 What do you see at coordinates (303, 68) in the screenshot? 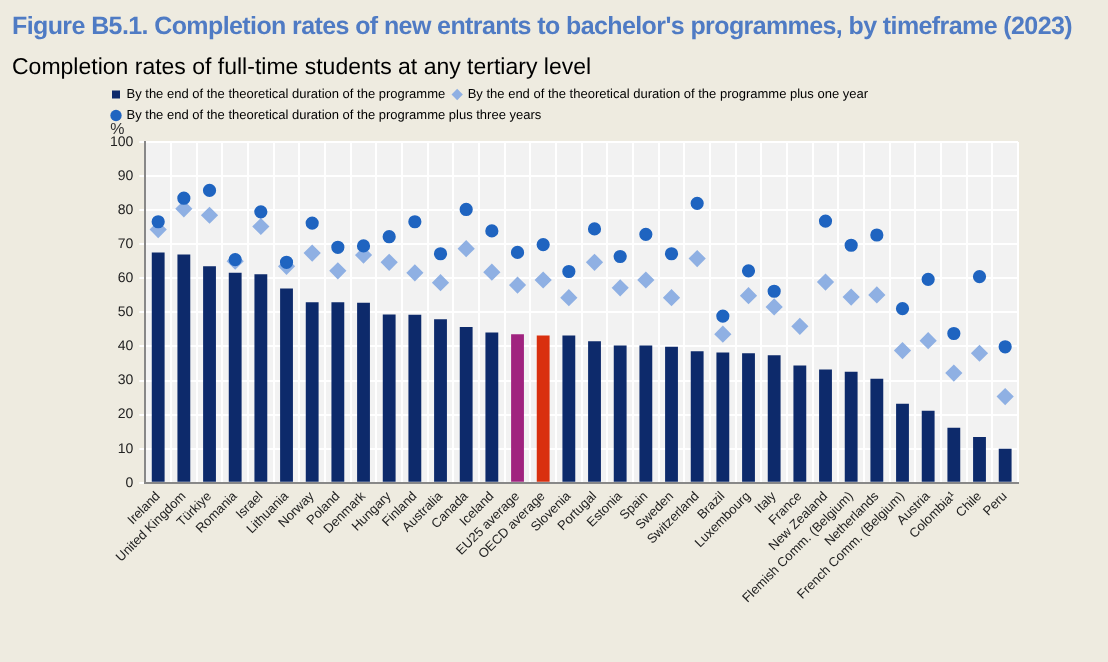
I see `chart-subtitle: Completion rates of full-time students at any tertiary level` at bounding box center [303, 68].